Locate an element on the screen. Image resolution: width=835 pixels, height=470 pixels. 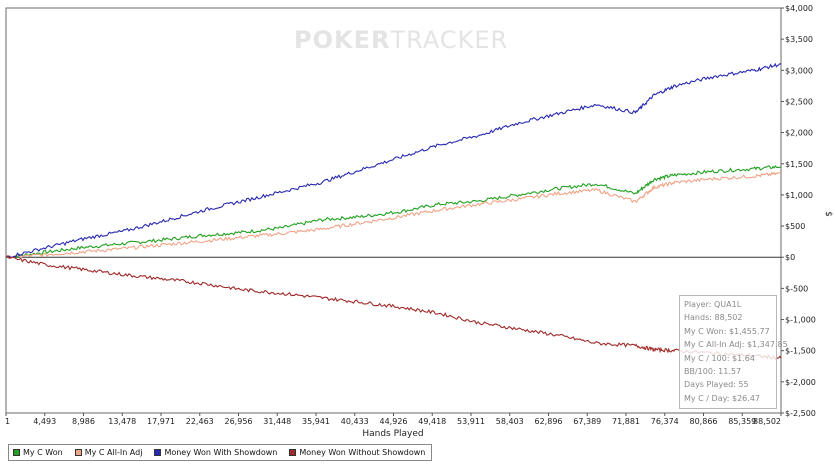
y-tick-label: $-500 is located at coordinates (796, 288).